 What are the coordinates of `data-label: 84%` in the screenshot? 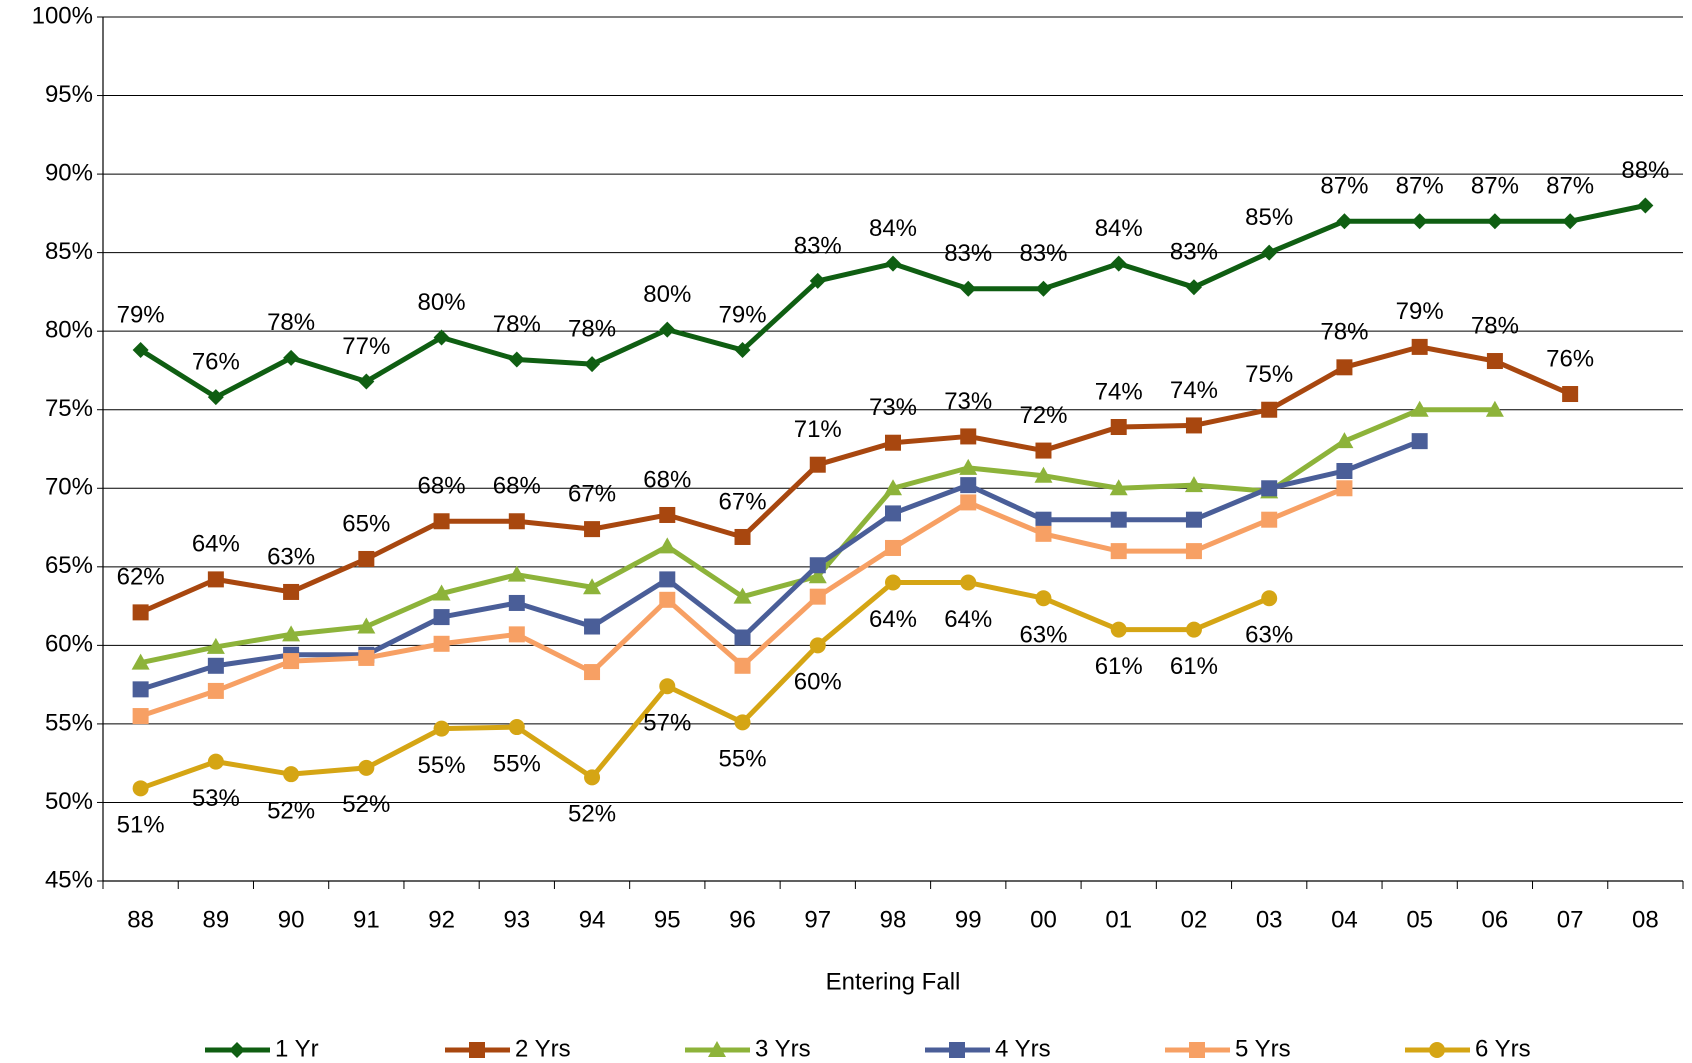 It's located at (893, 228).